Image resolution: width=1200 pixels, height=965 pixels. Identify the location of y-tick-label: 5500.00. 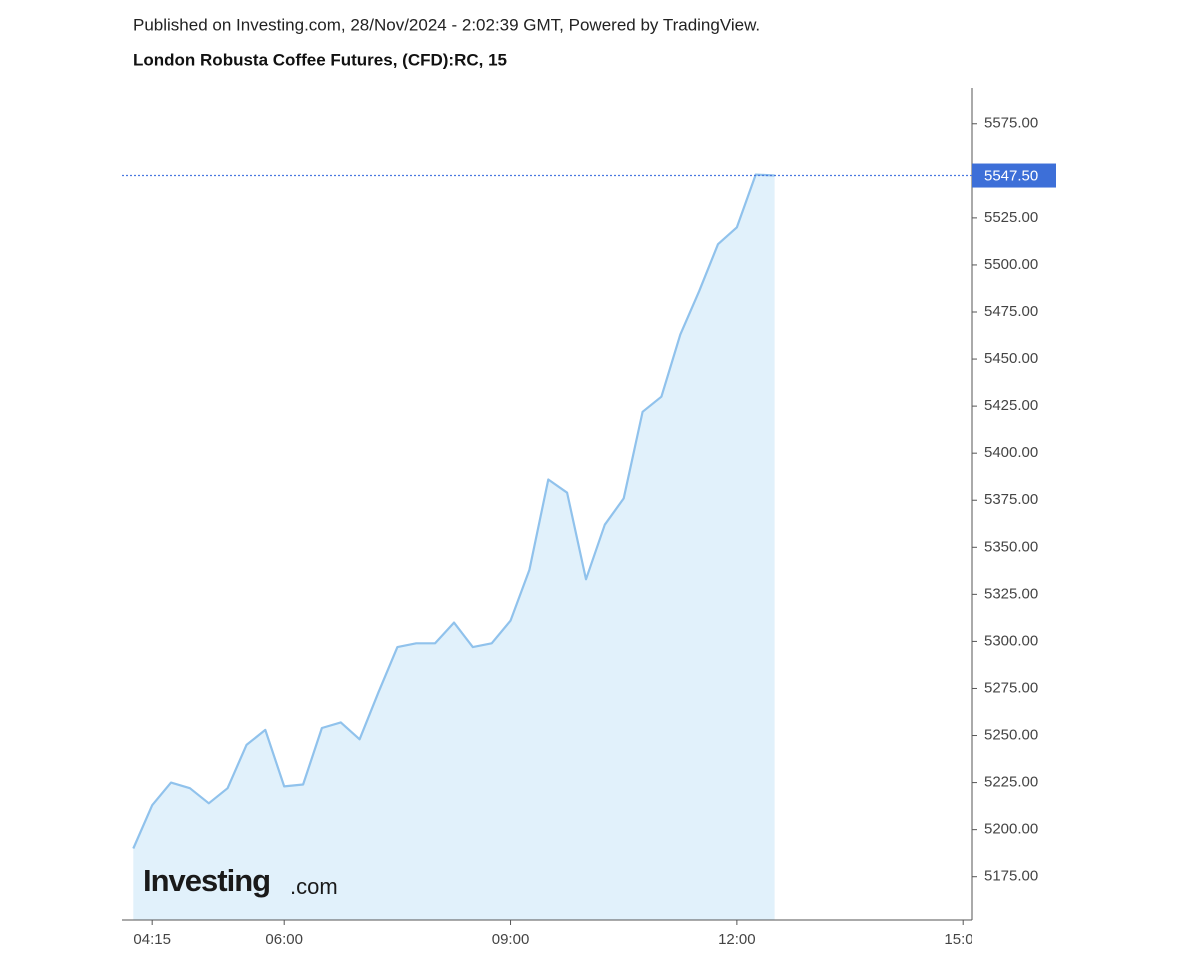
(1011, 264).